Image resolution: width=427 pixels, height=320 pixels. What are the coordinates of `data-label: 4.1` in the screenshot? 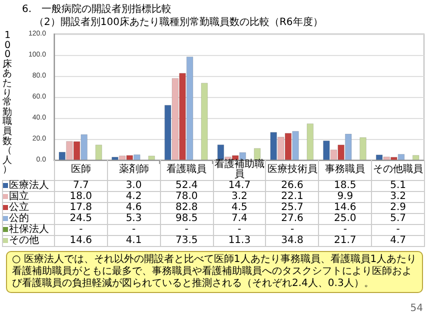 It's located at (133, 240).